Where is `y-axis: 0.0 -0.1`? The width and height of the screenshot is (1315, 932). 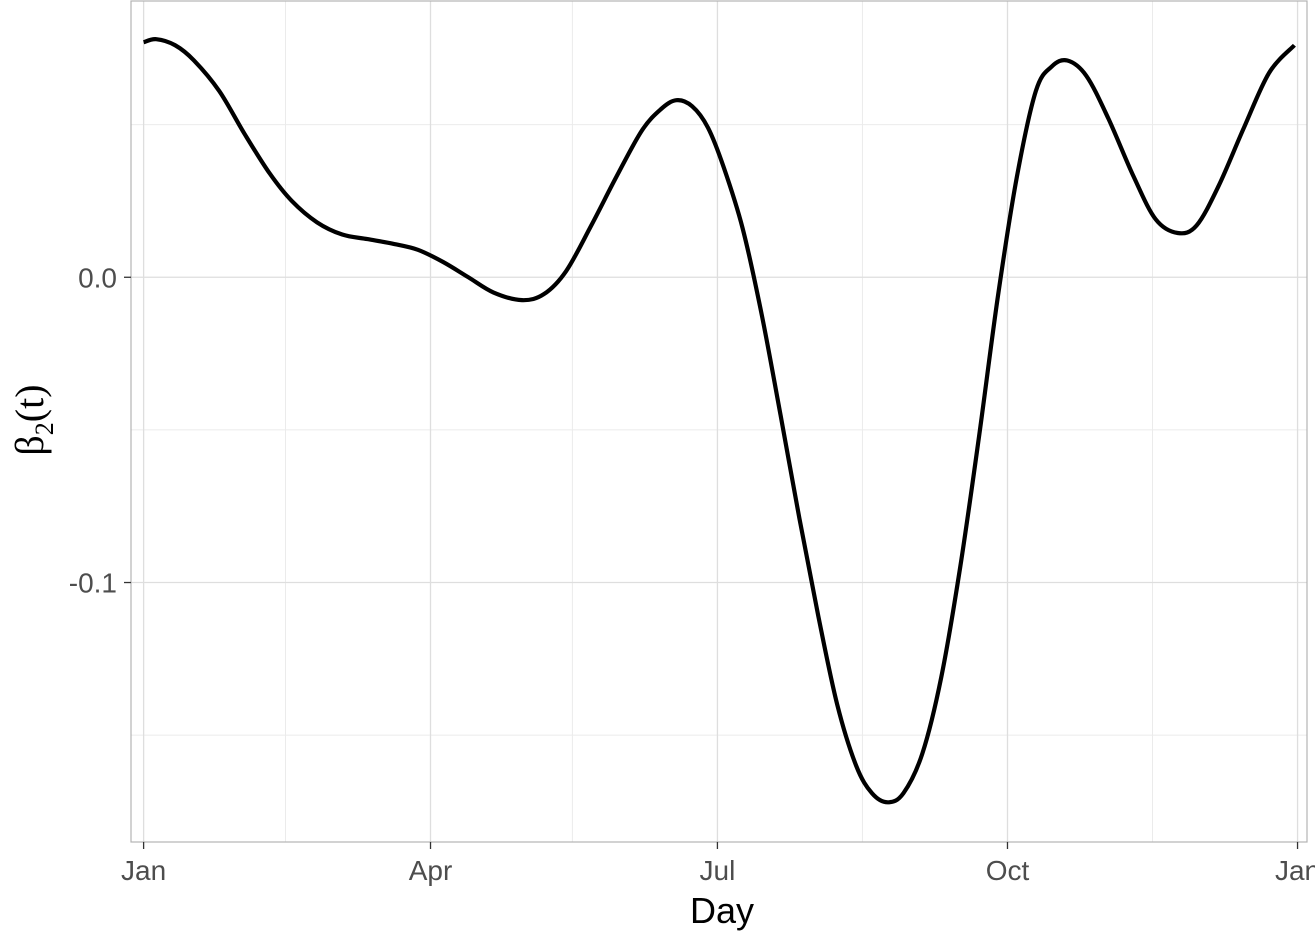
y-axis: 0.0 -0.1 is located at coordinates (100, 430).